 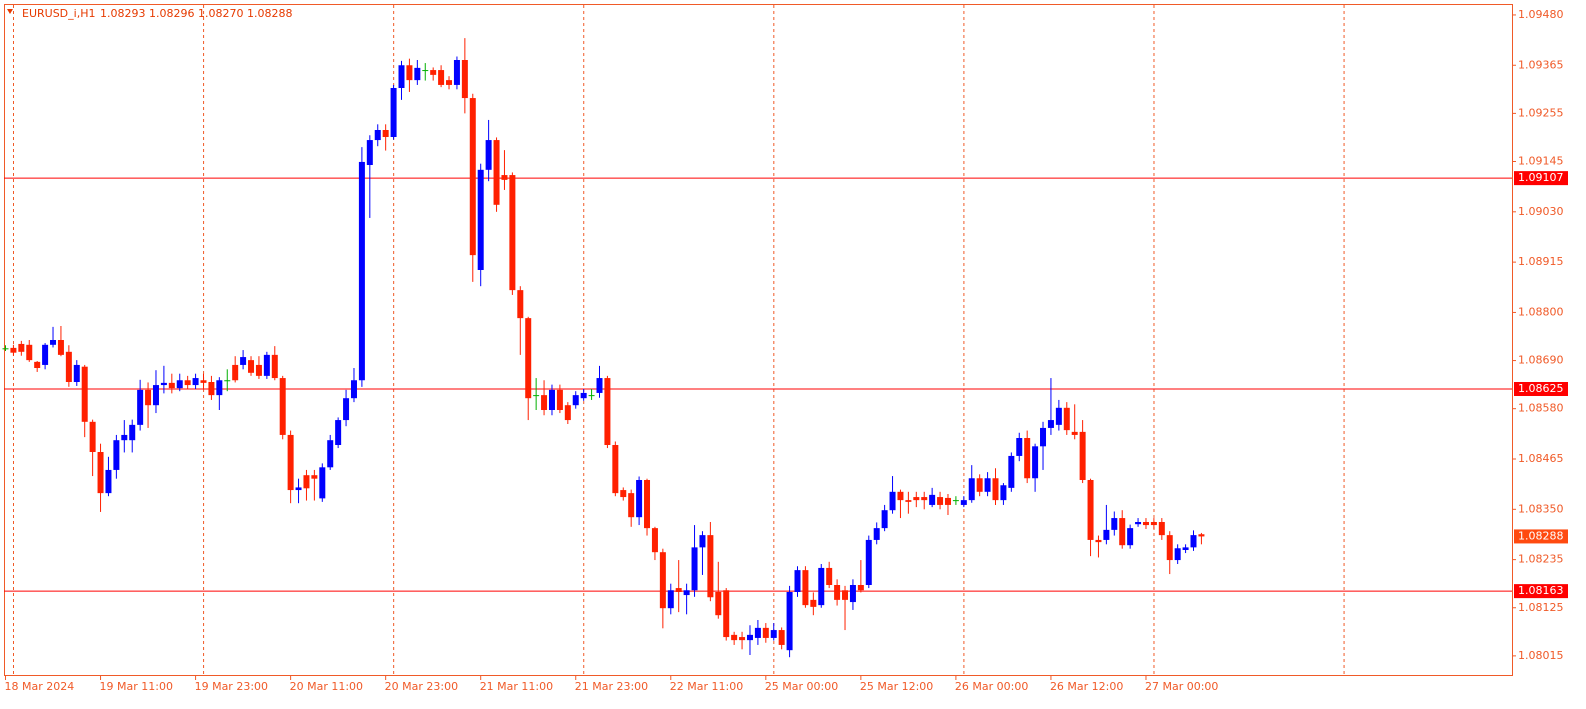 What do you see at coordinates (1541, 408) in the screenshot?
I see `y-tick-label: 1.08580` at bounding box center [1541, 408].